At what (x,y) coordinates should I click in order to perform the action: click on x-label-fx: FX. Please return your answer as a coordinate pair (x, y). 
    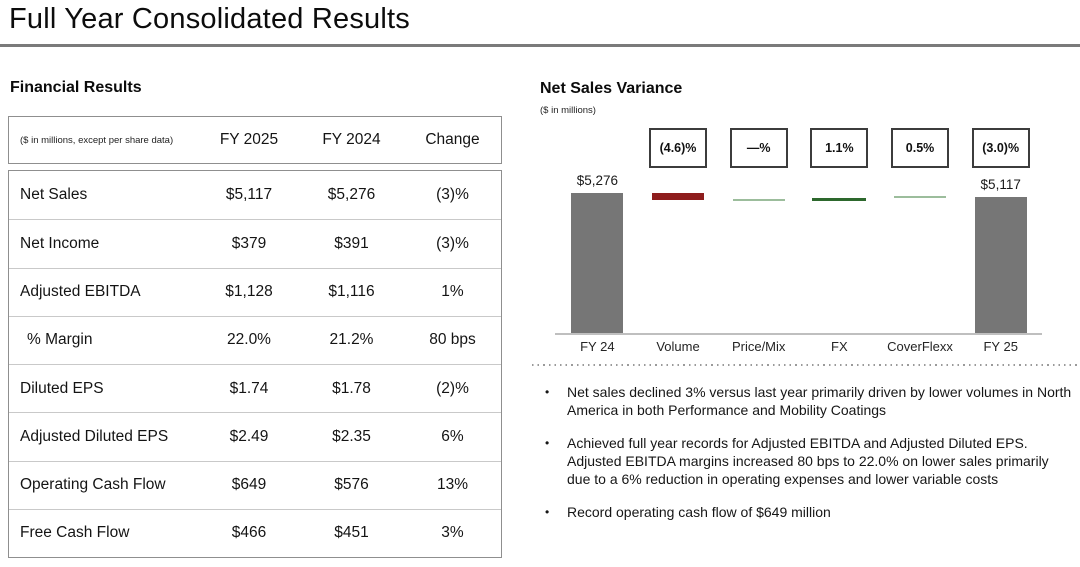
    Looking at the image, I should click on (839, 346).